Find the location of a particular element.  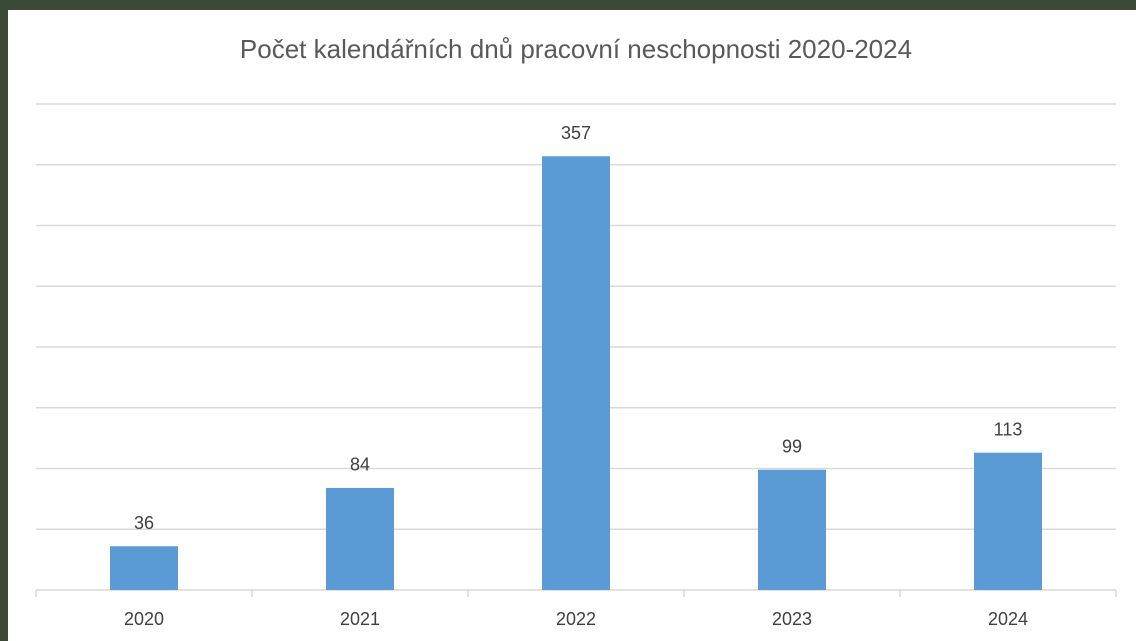

data-label: 99 is located at coordinates (792, 446).